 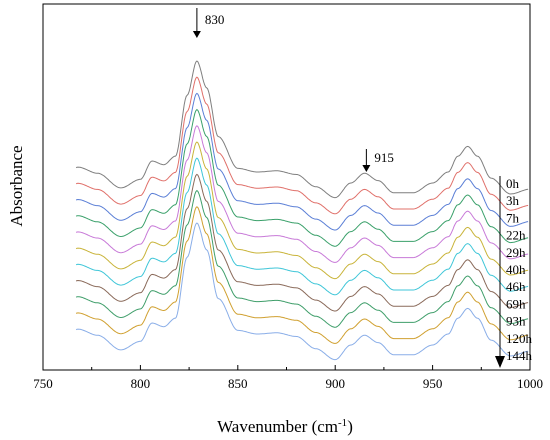 I want to click on x-tick-label-850: 850, so click(x=238, y=383).